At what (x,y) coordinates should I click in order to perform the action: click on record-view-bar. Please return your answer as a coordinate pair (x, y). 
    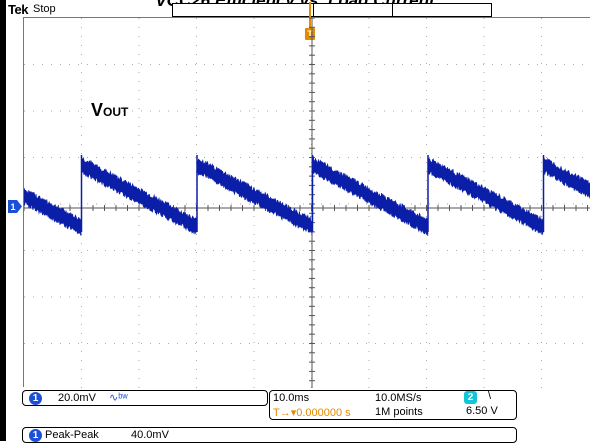
    Looking at the image, I should click on (332, 10).